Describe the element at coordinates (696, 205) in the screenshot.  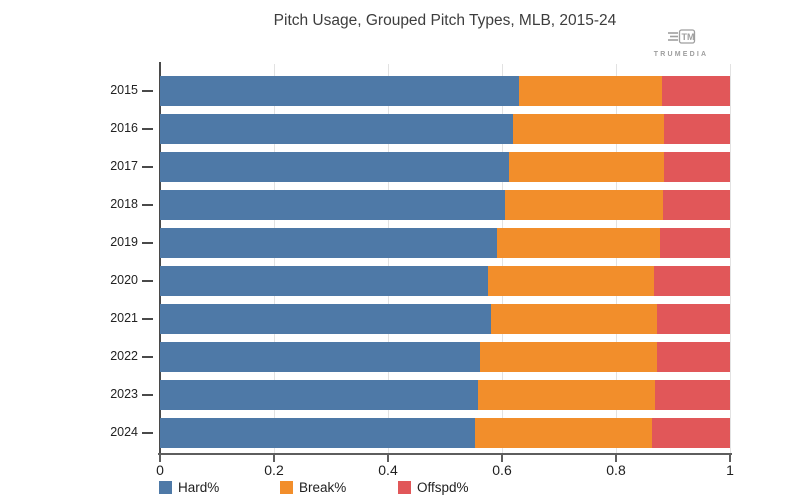
I see `bar-segment-2018-offspd` at that location.